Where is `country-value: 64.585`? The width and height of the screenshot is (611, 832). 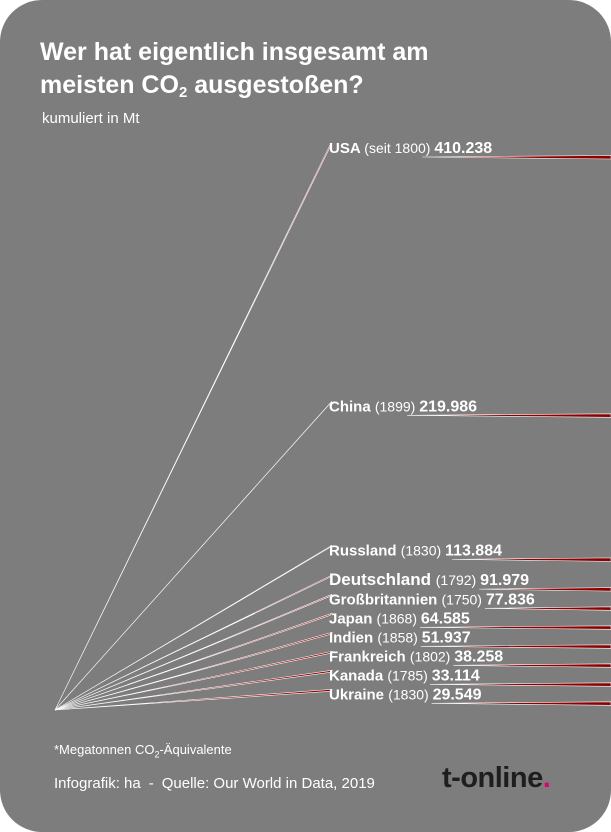 country-value: 64.585 is located at coordinates (445, 618).